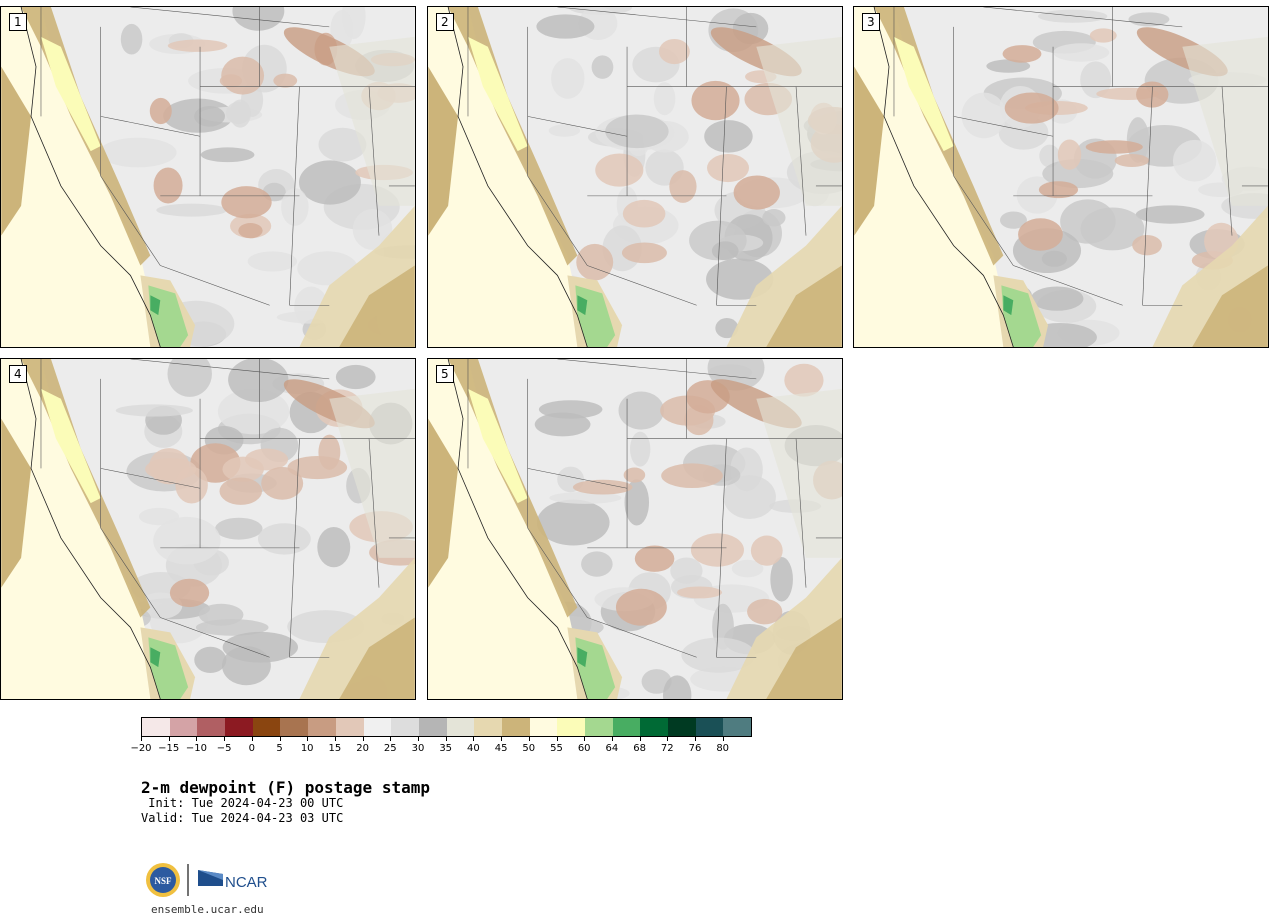 The image size is (1280, 920). What do you see at coordinates (251, 748) in the screenshot?
I see `colorbar-tick-label: 0` at bounding box center [251, 748].